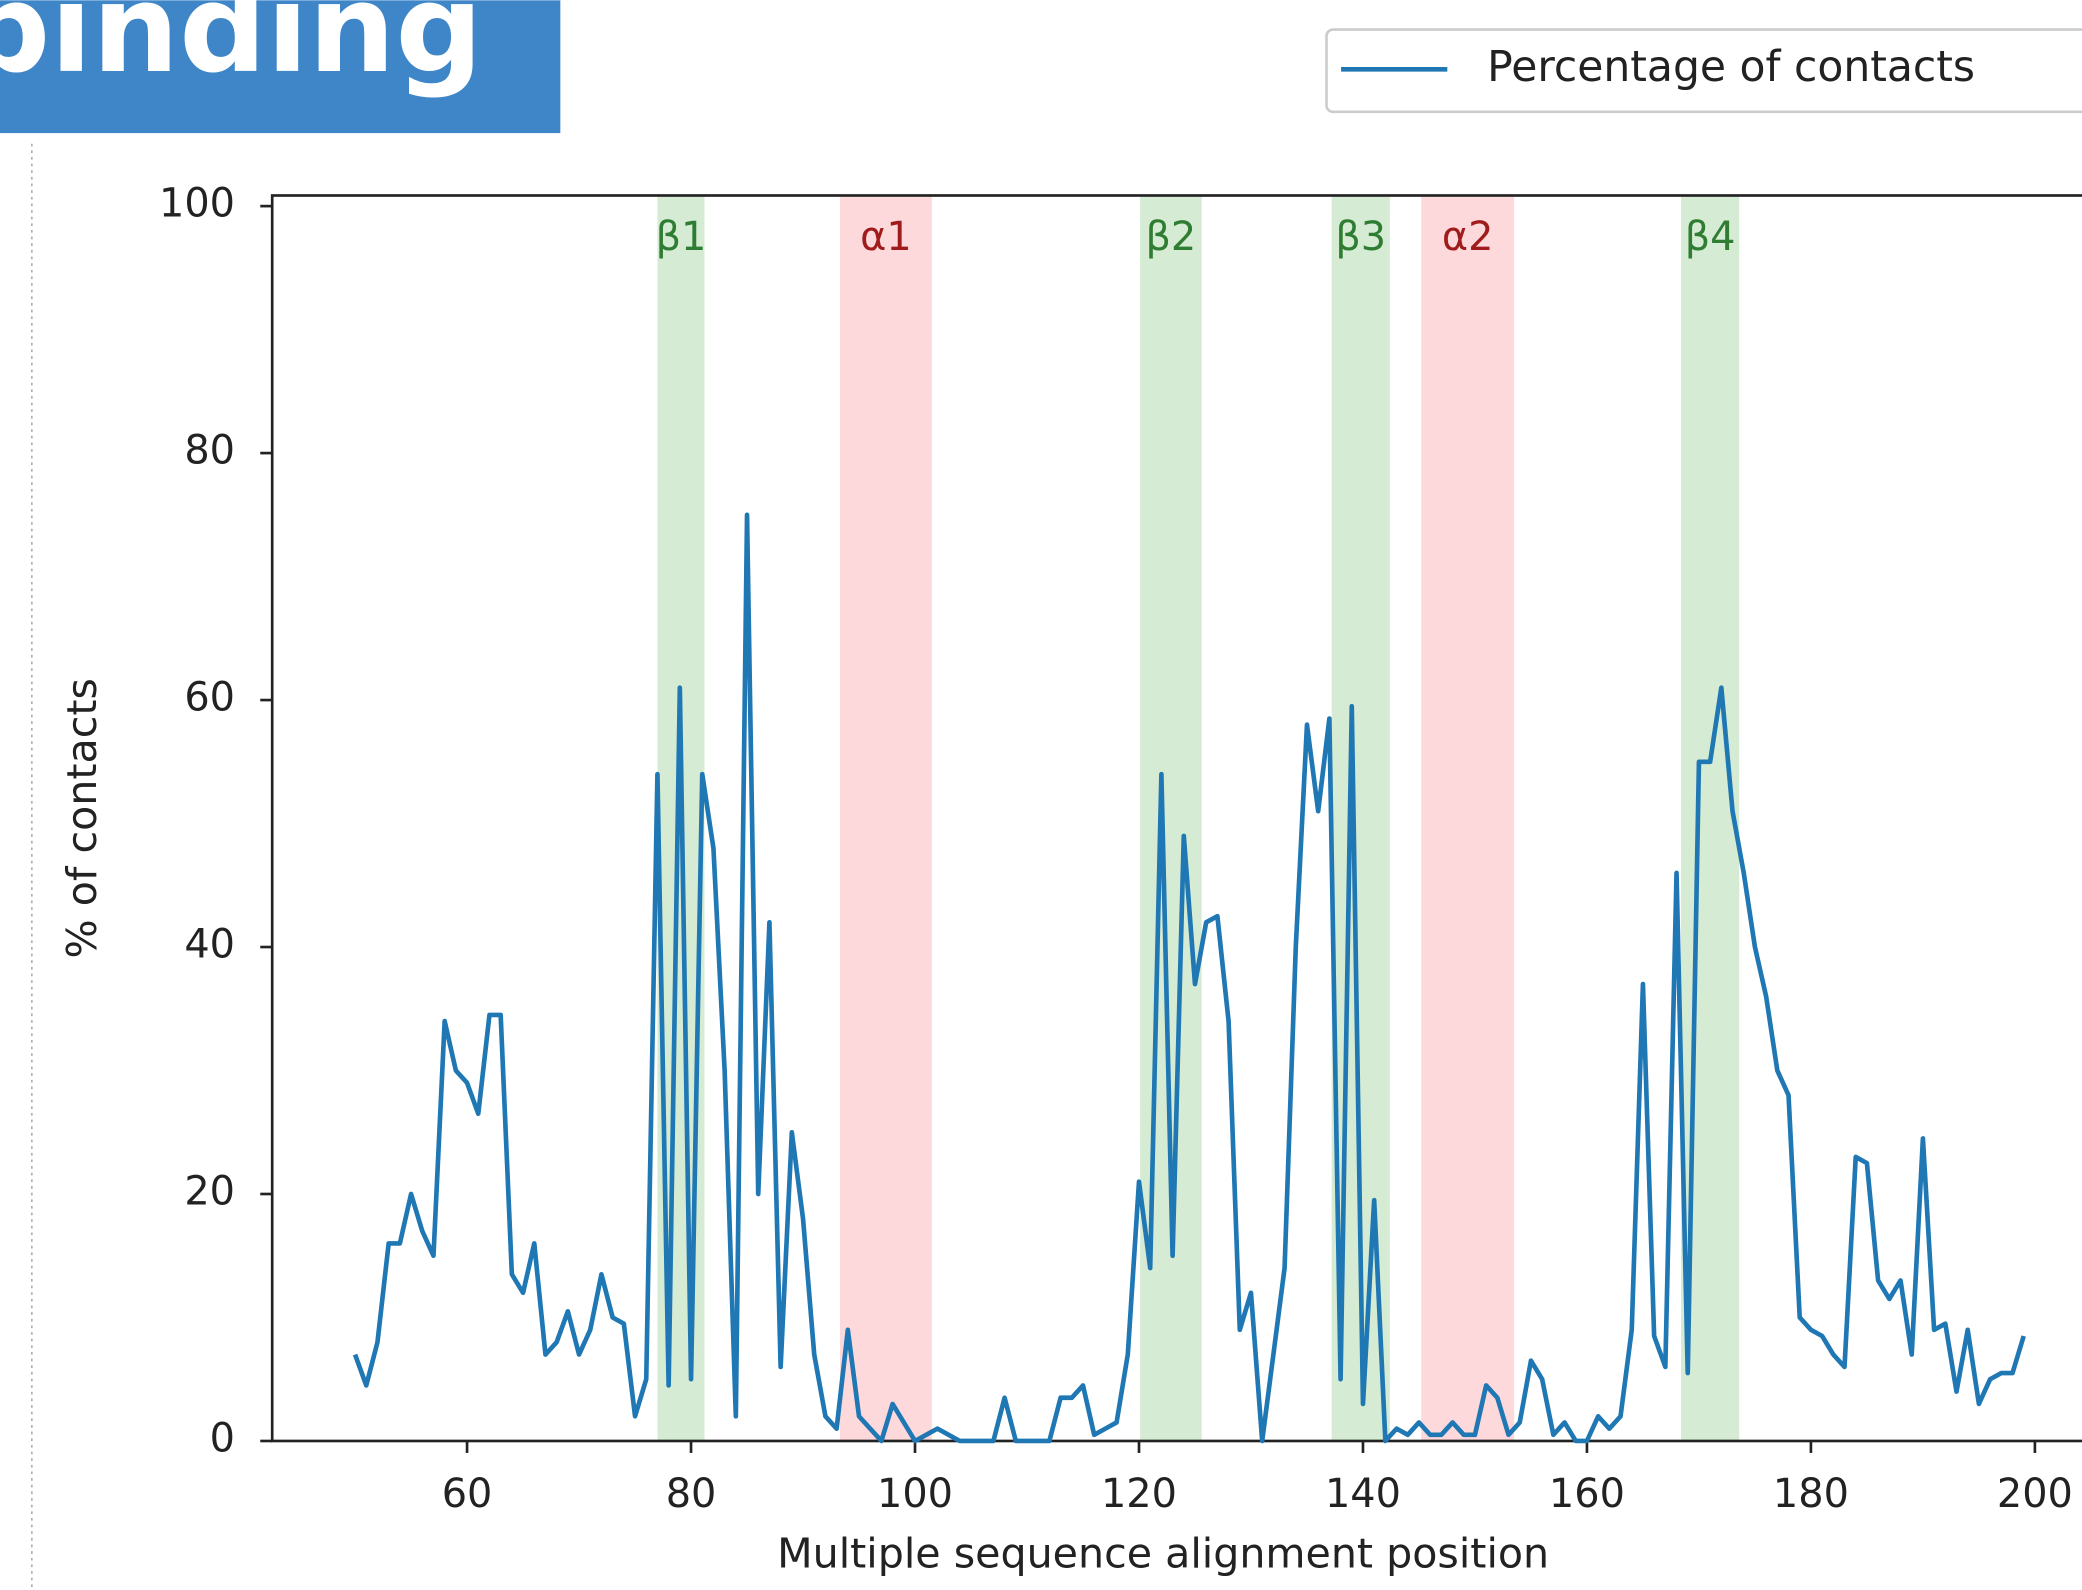  Describe the element at coordinates (1587, 1494) in the screenshot. I see `x-tick-label: 160` at that location.